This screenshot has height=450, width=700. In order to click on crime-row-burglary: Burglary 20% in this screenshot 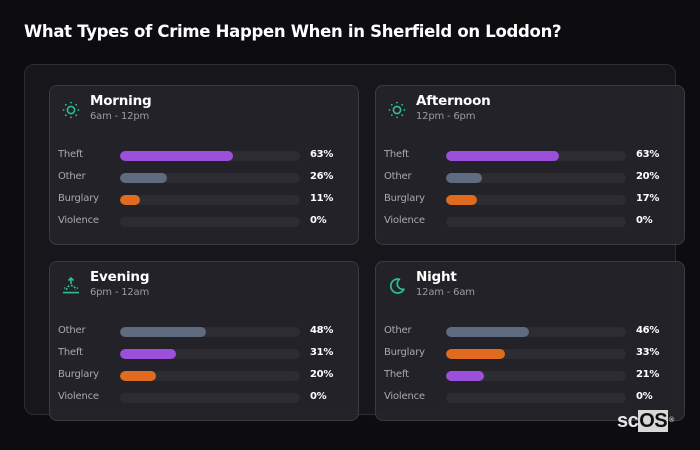, I will do `click(203, 375)`.